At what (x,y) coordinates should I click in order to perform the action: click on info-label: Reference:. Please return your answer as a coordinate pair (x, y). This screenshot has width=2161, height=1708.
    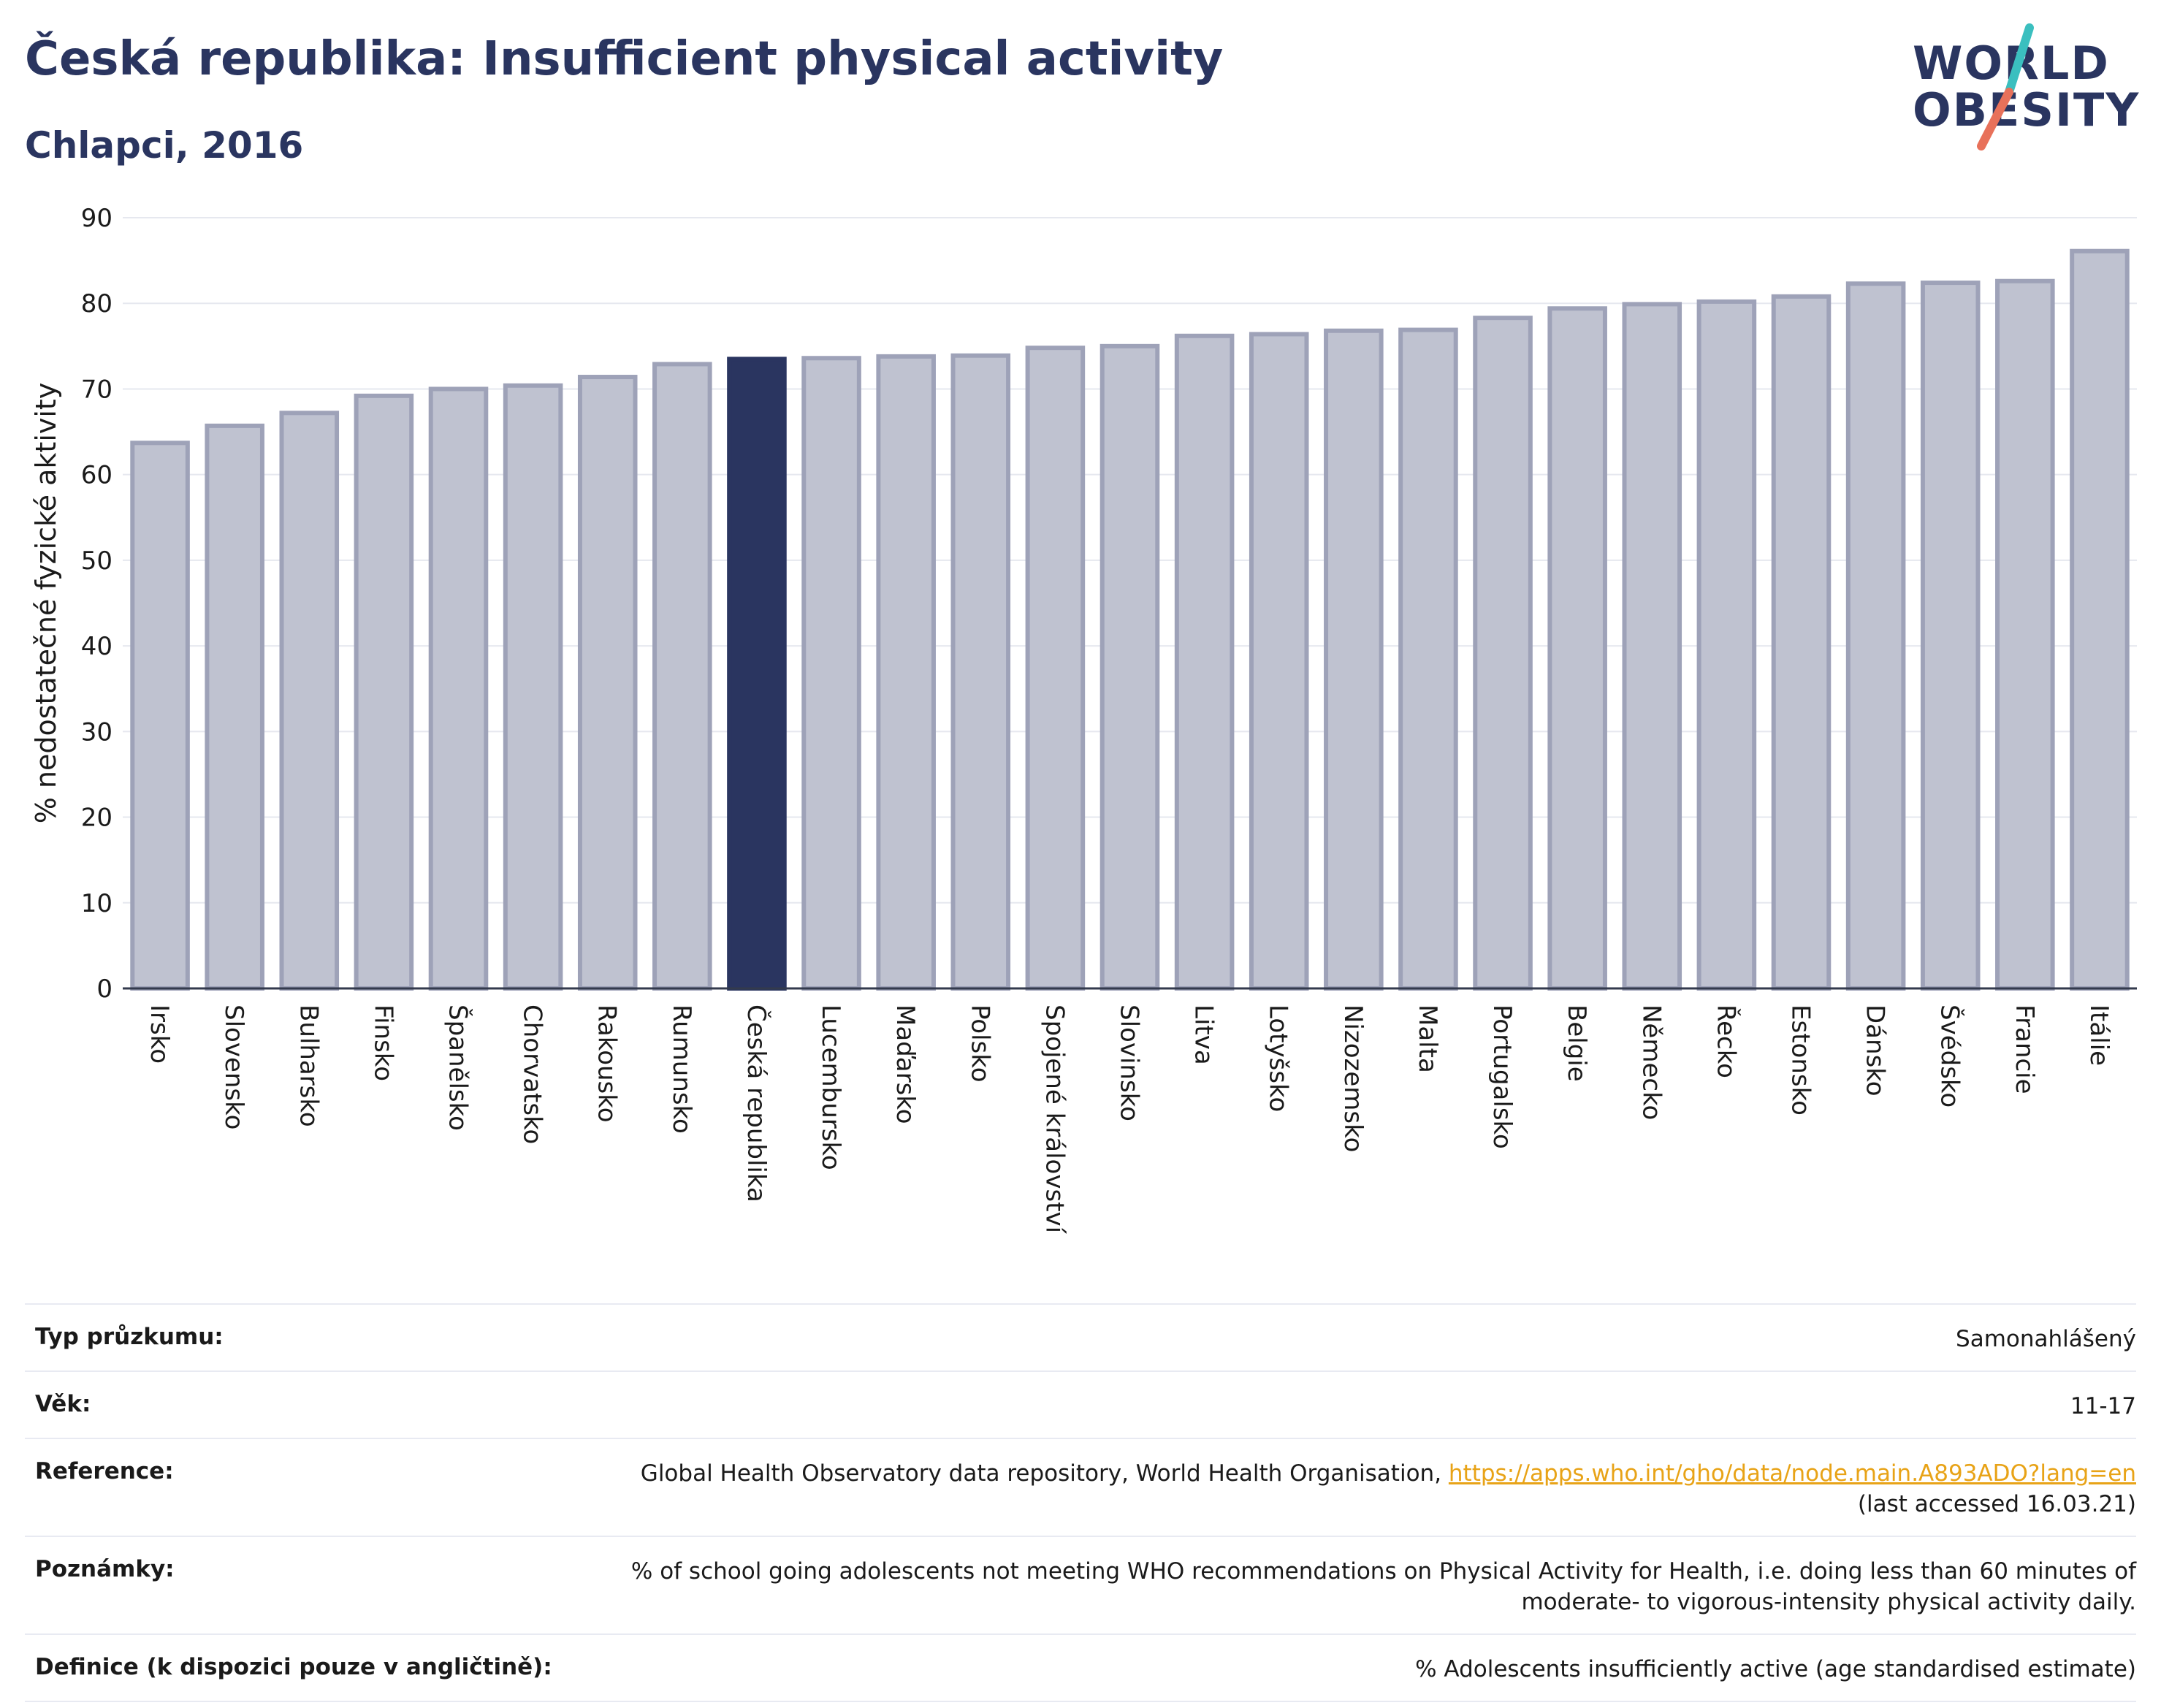
    Looking at the image, I should click on (105, 1471).